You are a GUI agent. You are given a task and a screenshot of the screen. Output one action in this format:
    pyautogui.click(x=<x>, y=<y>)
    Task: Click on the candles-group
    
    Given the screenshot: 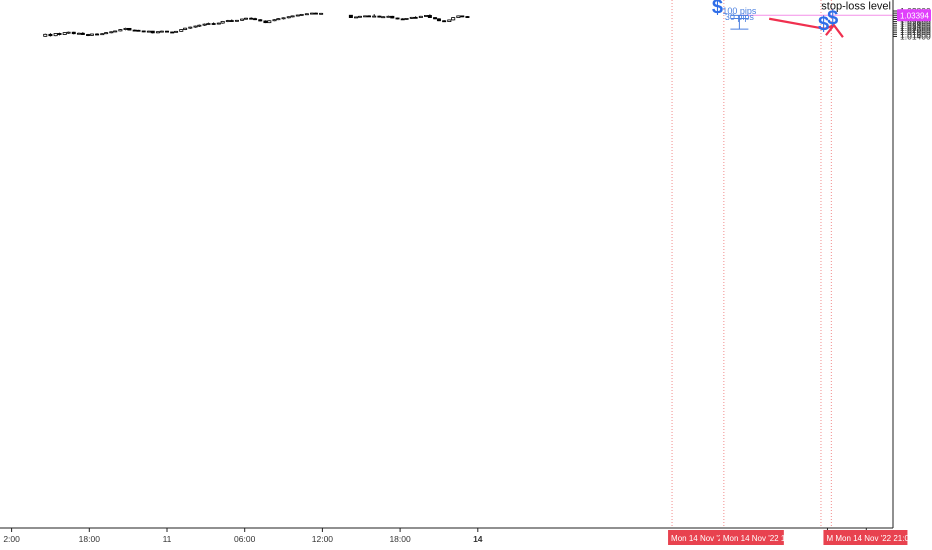 What is the action you would take?
    pyautogui.click(x=256, y=24)
    